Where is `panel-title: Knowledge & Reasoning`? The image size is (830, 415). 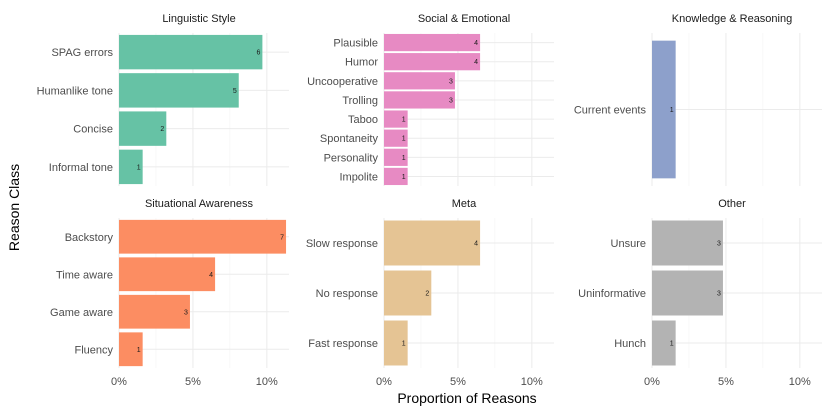
panel-title: Knowledge & Reasoning is located at coordinates (732, 19).